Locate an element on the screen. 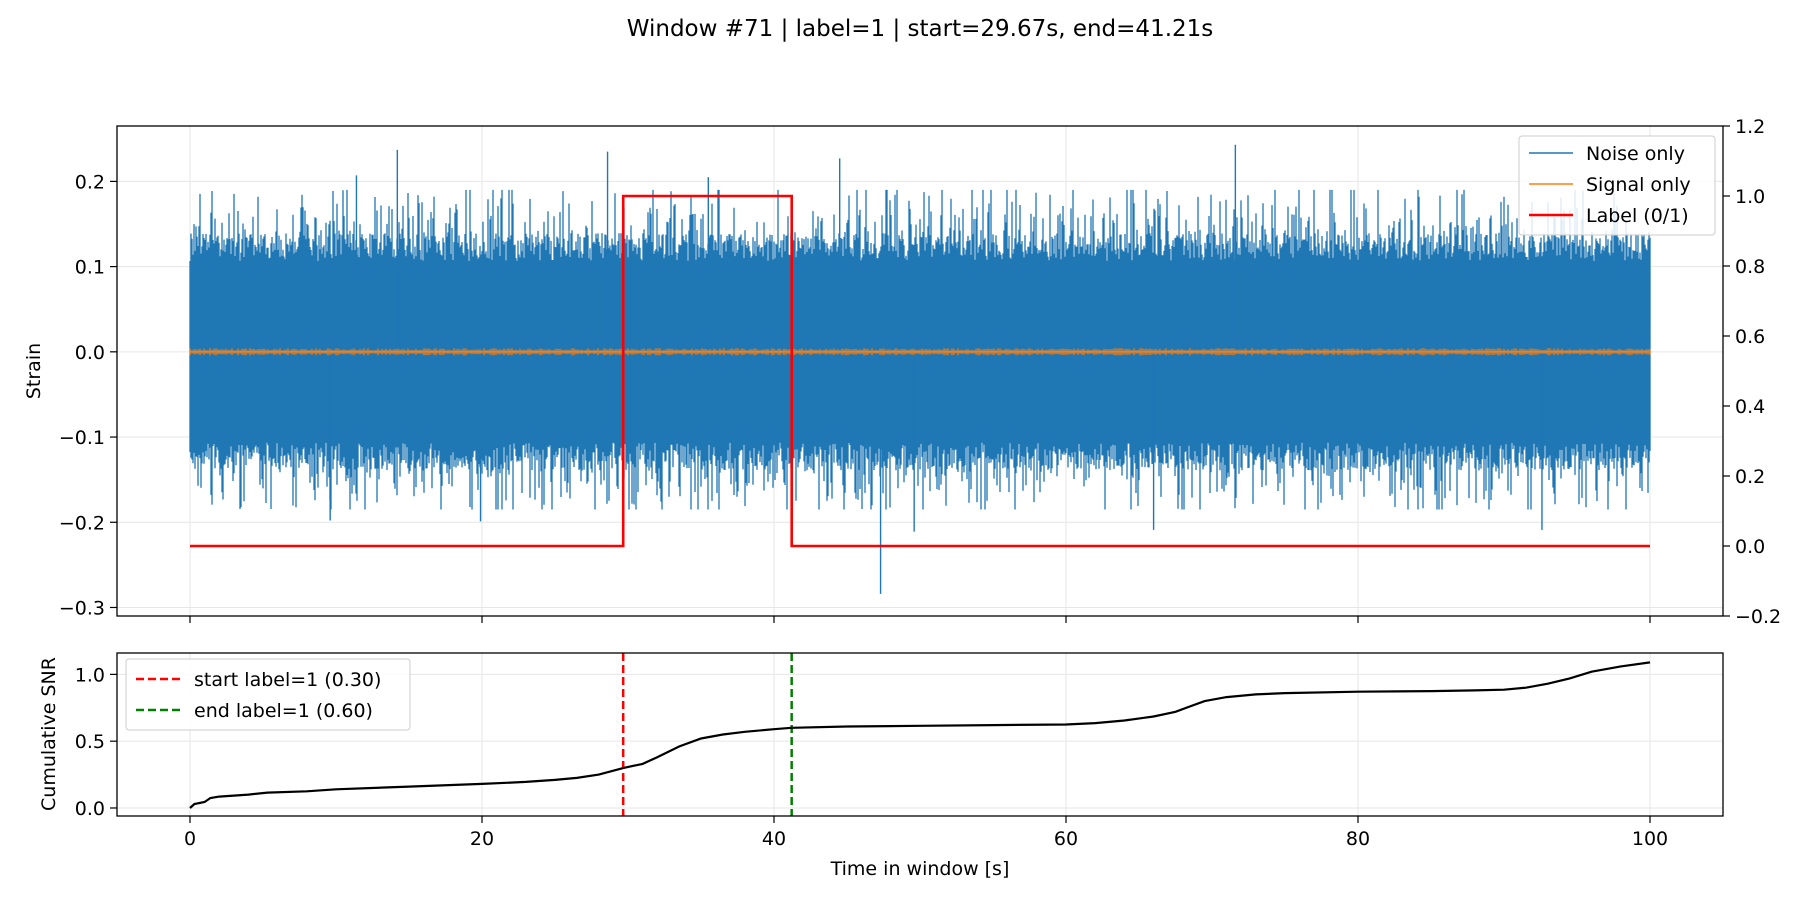 This screenshot has width=1800, height=900. strain-legend-box is located at coordinates (1617, 185).